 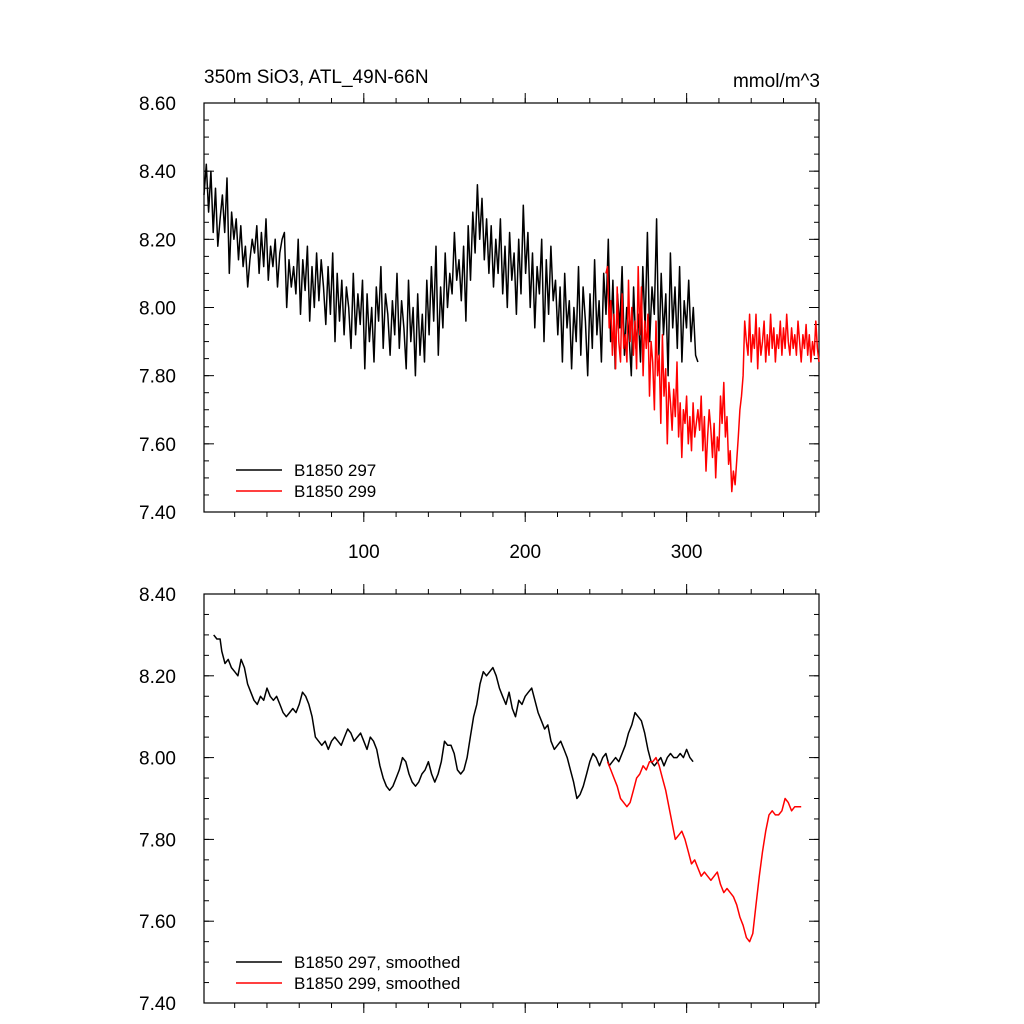 What do you see at coordinates (704, 849) in the screenshot?
I see `series-line-b1850-299-smoothed` at bounding box center [704, 849].